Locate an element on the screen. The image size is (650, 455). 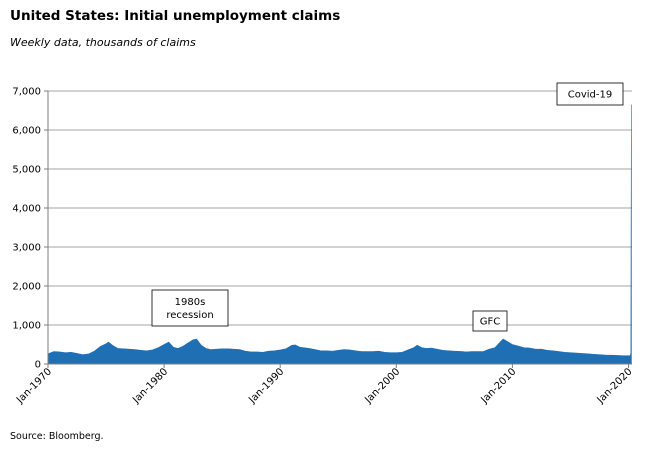
y-tick-label: 2,000 is located at coordinates (26, 287).